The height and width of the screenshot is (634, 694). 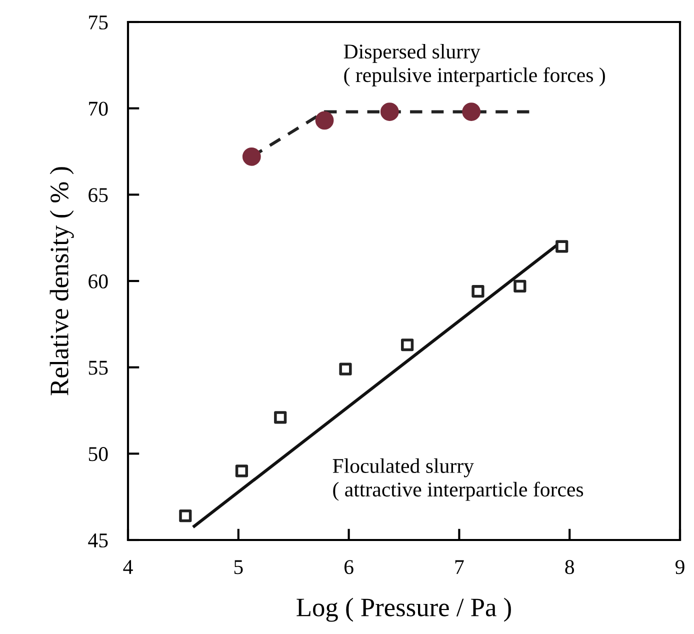 I want to click on y-tick-label: 60, so click(x=98, y=281).